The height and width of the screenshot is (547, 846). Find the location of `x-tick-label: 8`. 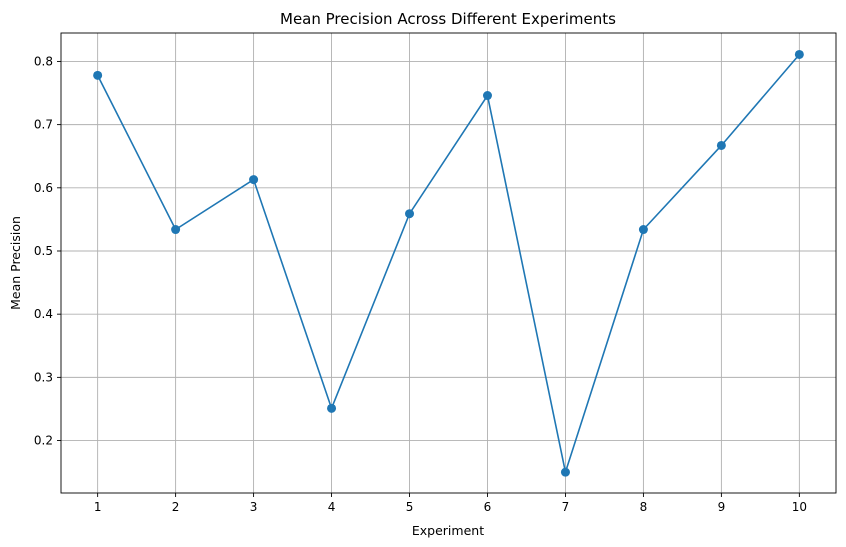

x-tick-label: 8 is located at coordinates (644, 507).